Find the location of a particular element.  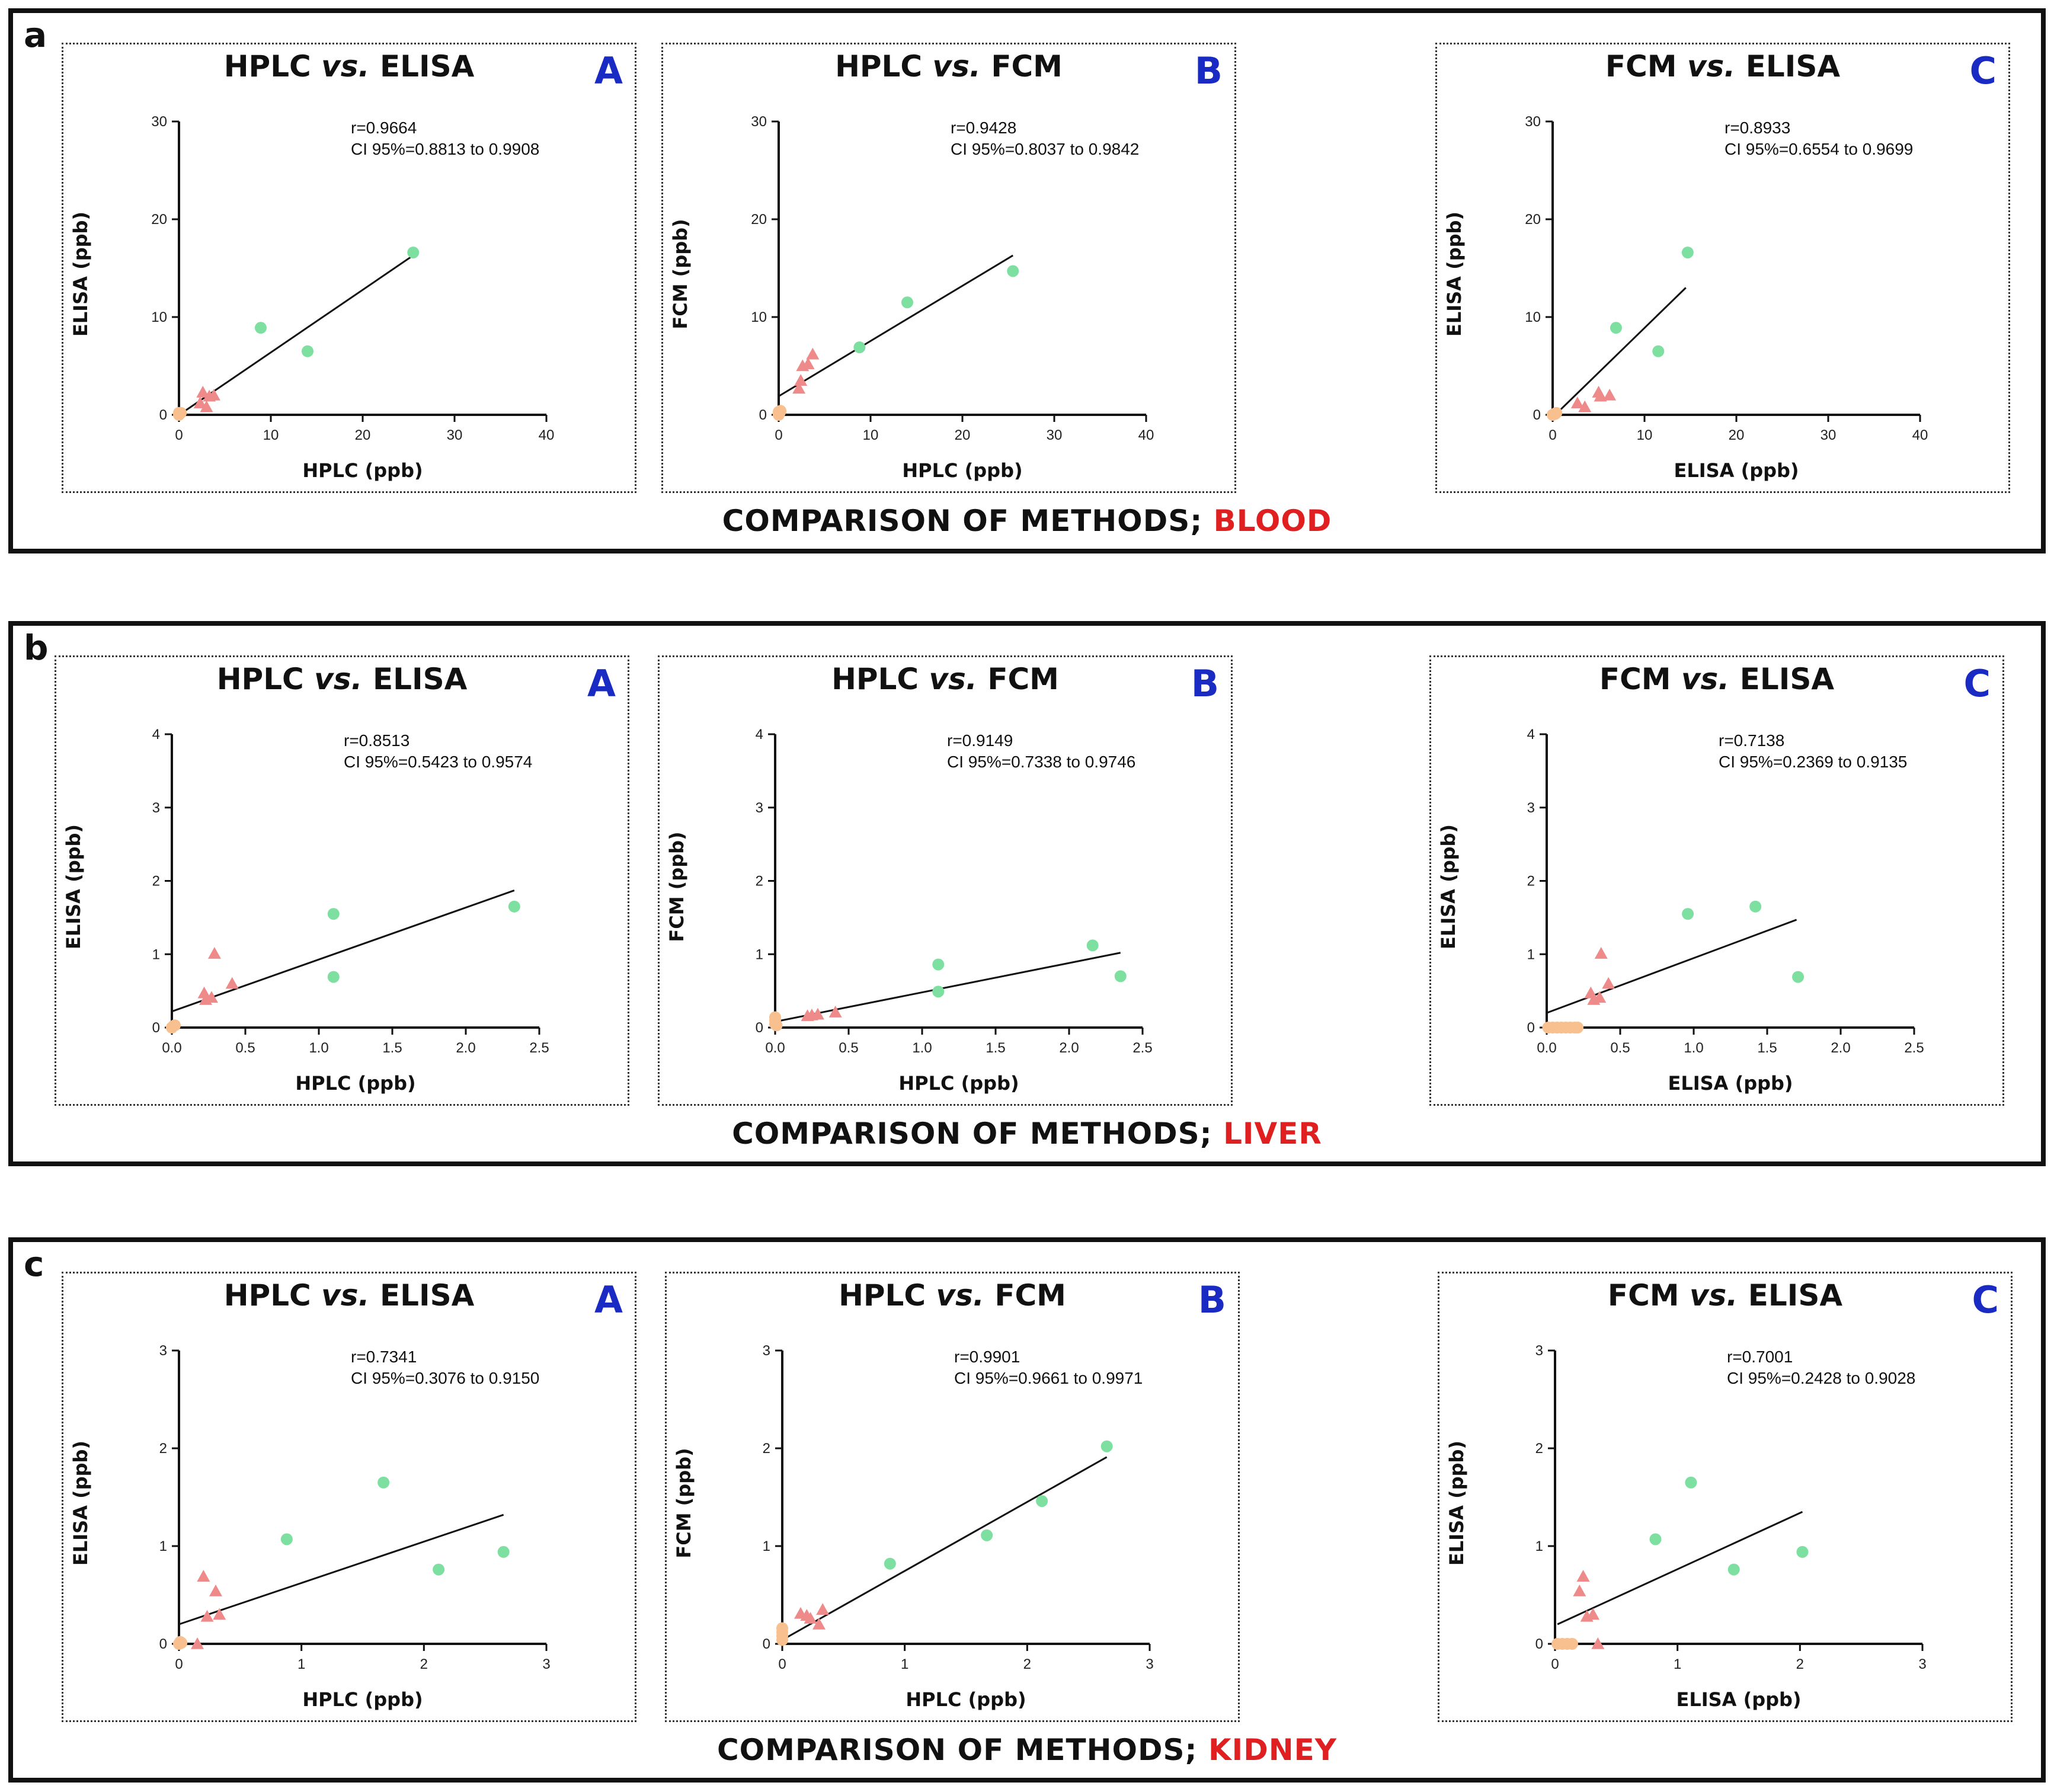

x-tick-label: 2.0 is located at coordinates (1069, 1048).